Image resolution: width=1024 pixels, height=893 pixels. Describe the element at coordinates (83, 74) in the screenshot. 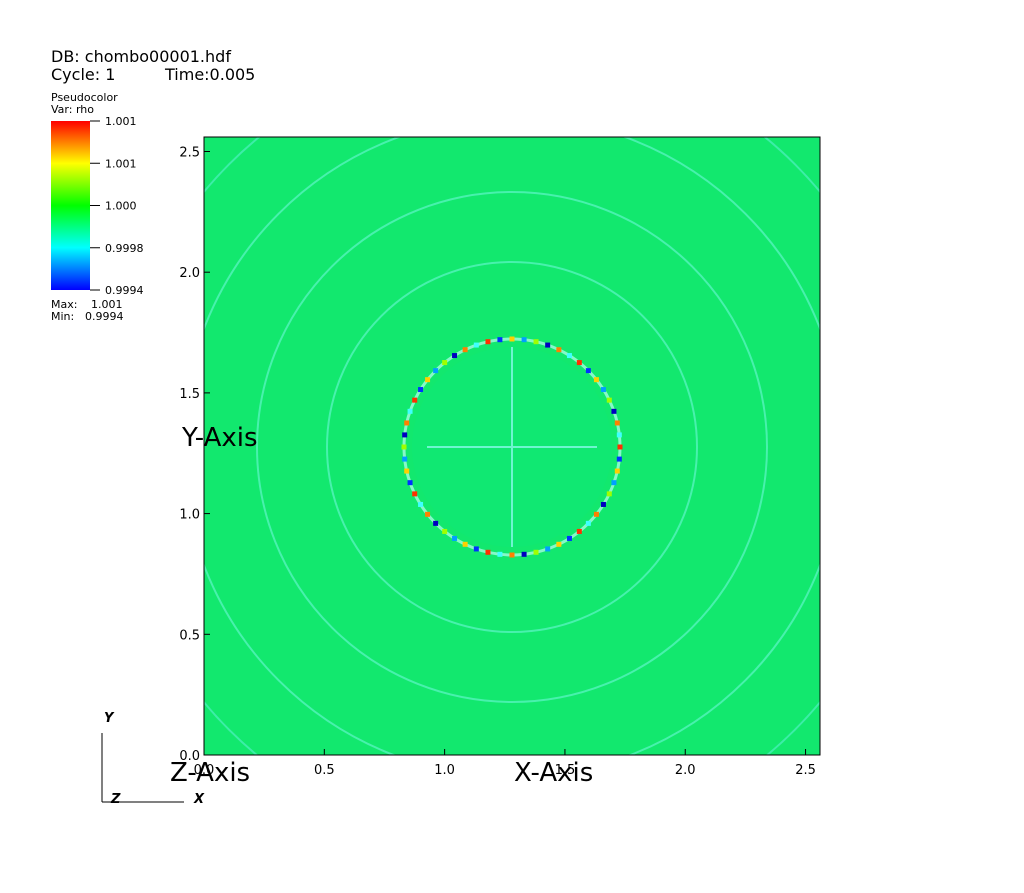

I see `cycle: Cycle: 1` at that location.